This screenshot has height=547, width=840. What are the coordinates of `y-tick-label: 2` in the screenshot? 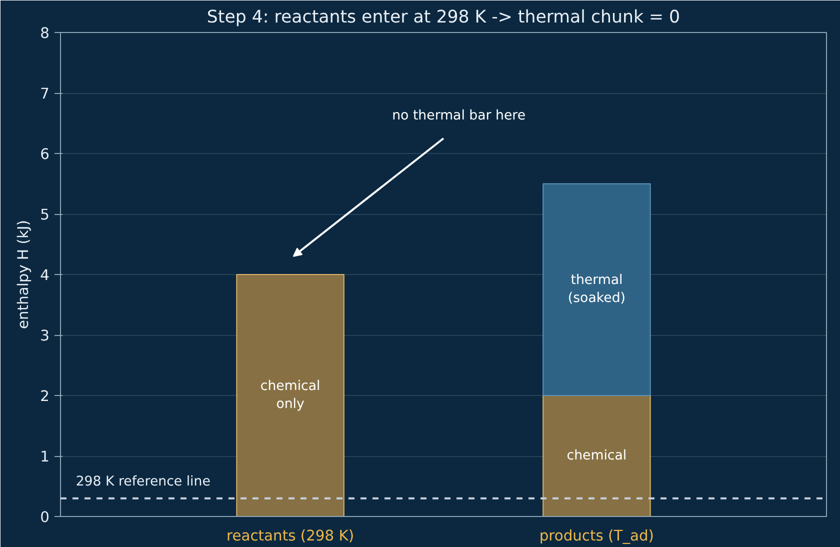 It's located at (45, 396).